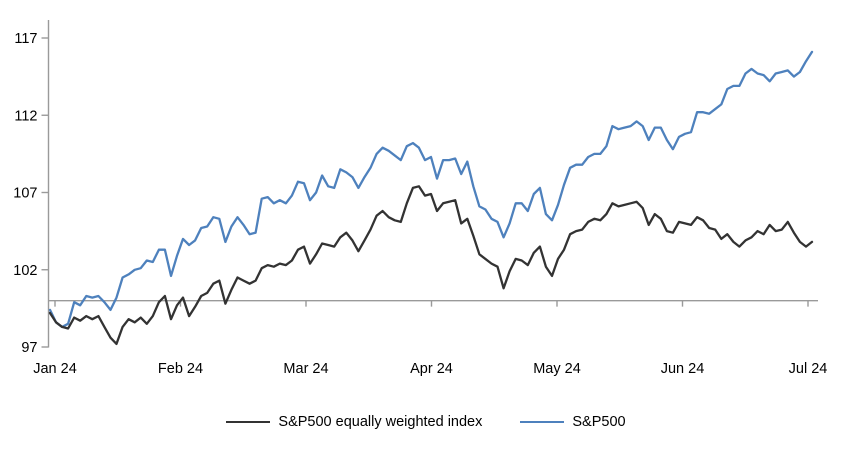 The image size is (852, 453). Describe the element at coordinates (55, 369) in the screenshot. I see `x-tick-label: Jan 24` at that location.